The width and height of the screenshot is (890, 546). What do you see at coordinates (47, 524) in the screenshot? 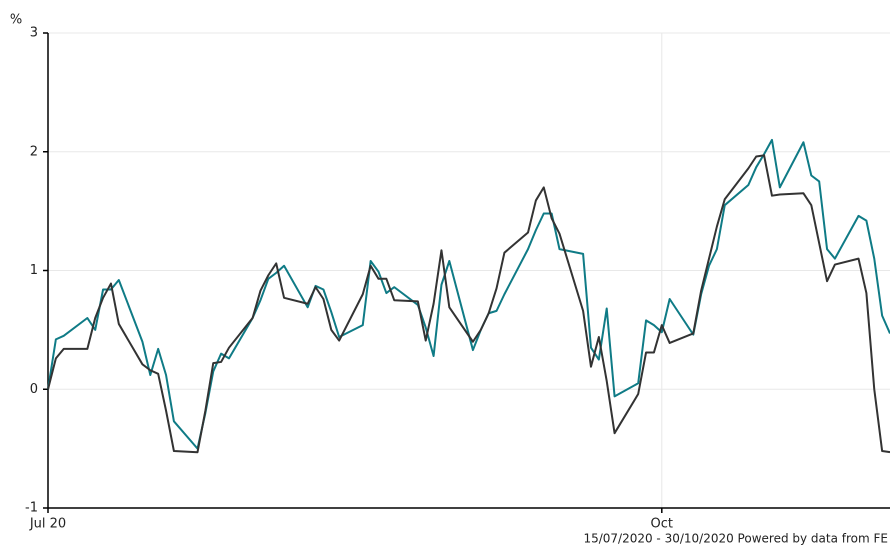
I see `x-tick-label: Jul 20` at bounding box center [47, 524].